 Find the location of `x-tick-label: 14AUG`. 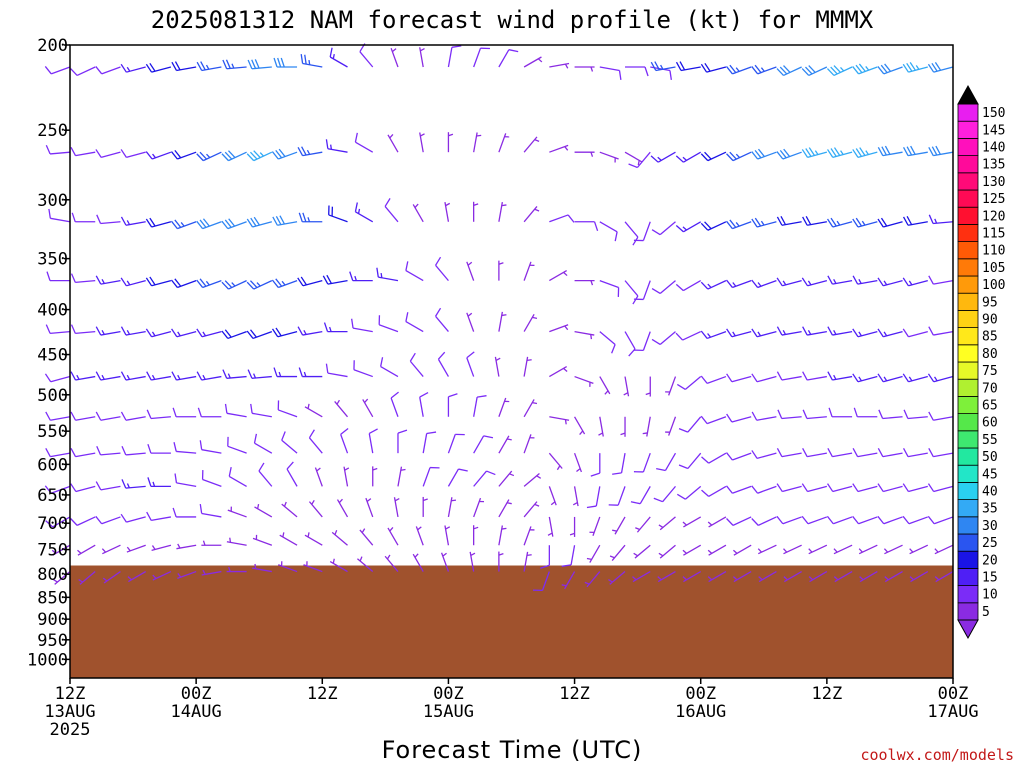

x-tick-label: 14AUG is located at coordinates (196, 712).